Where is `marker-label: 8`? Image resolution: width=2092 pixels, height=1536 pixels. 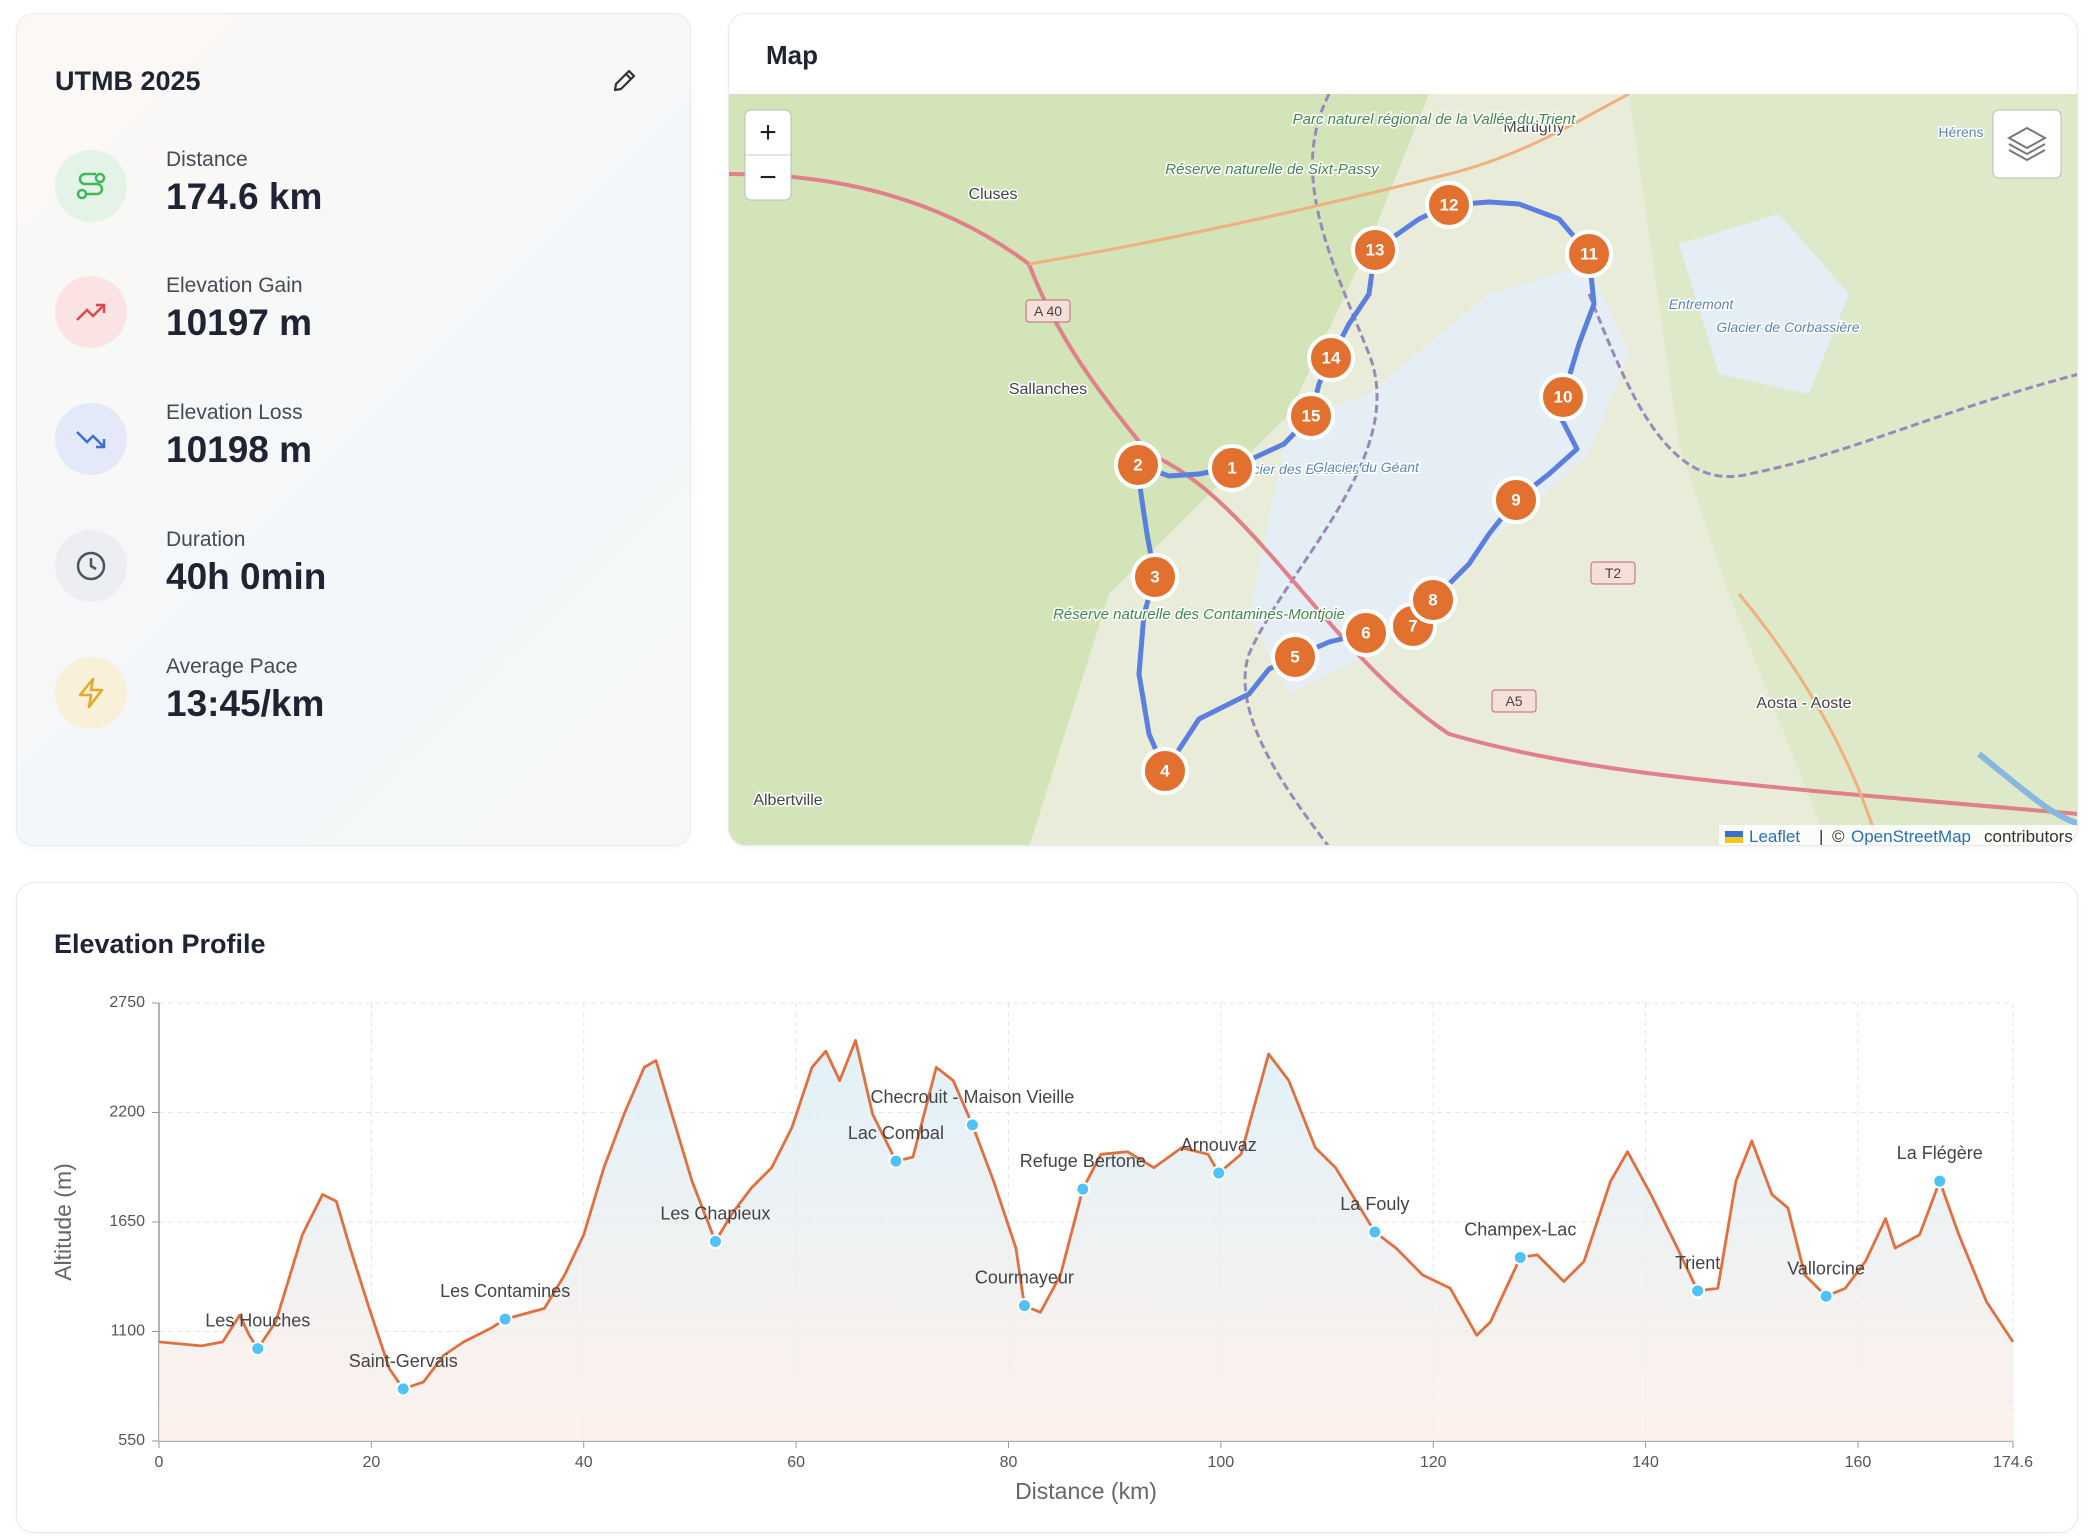 marker-label: 8 is located at coordinates (1432, 599).